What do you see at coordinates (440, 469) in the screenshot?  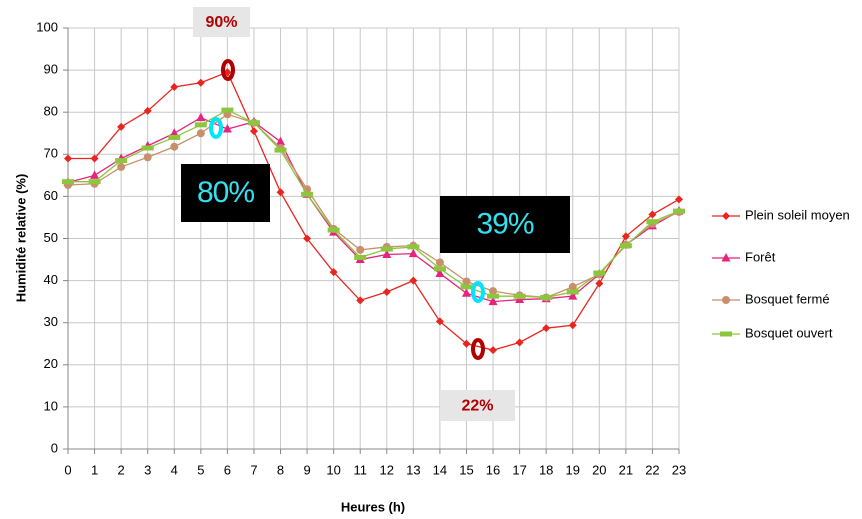 I see `x-tick-label: 14` at bounding box center [440, 469].